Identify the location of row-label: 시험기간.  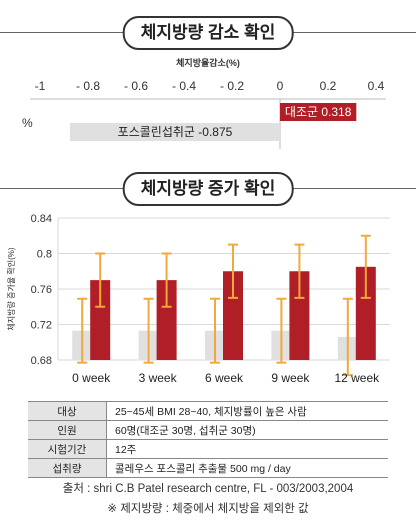
(67, 449).